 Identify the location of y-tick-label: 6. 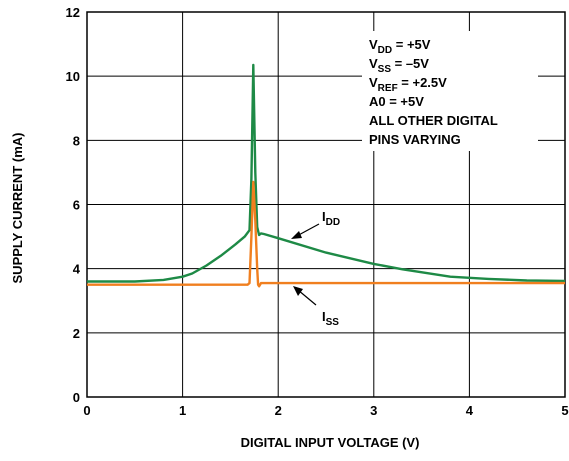
(76, 205).